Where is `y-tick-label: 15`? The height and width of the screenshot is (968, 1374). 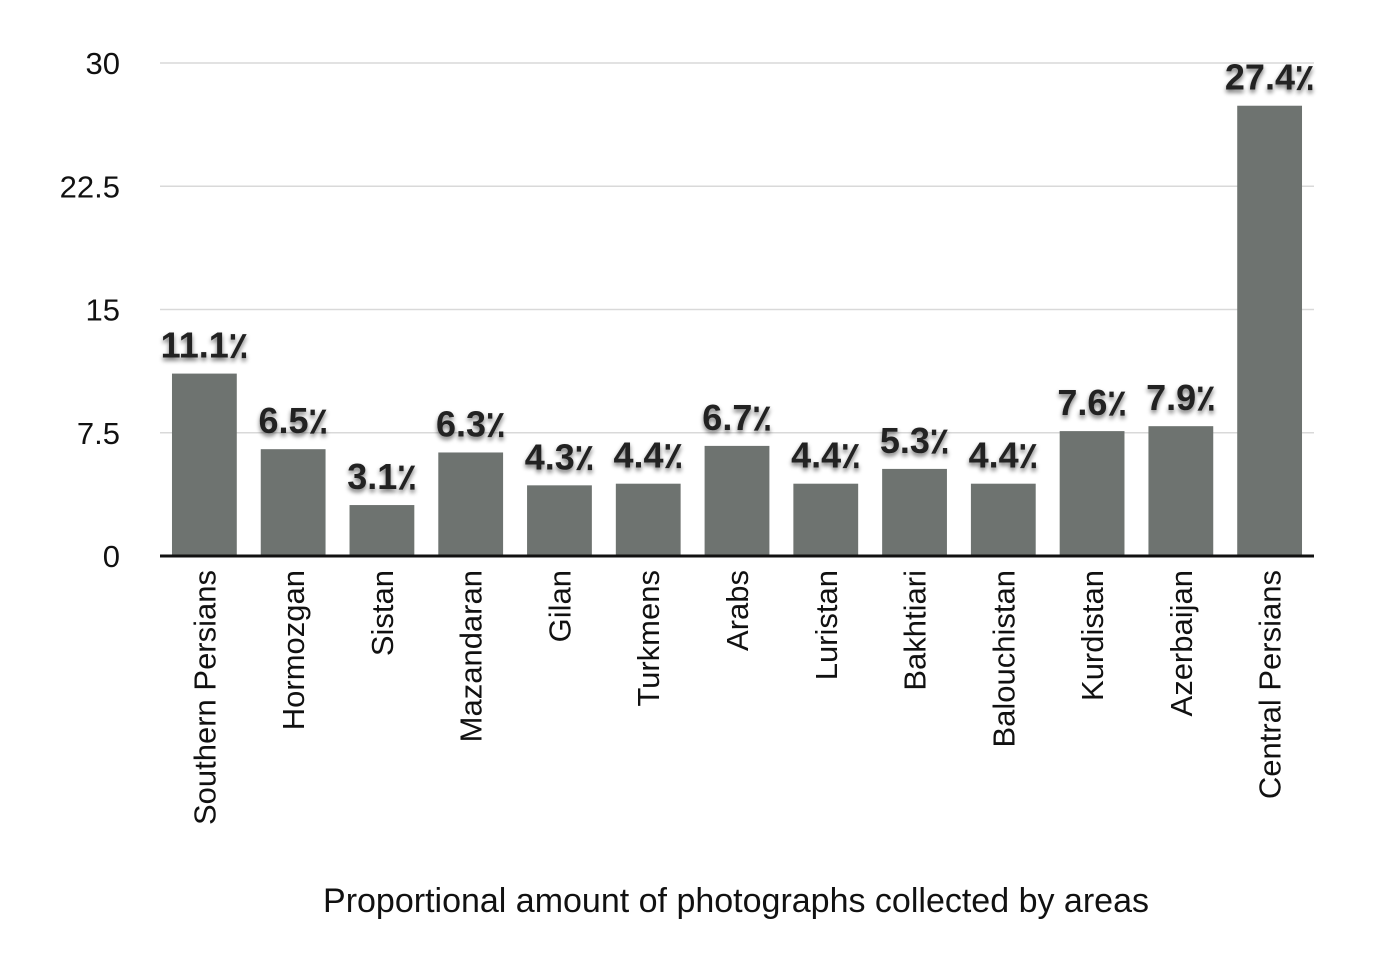 y-tick-label: 15 is located at coordinates (103, 310).